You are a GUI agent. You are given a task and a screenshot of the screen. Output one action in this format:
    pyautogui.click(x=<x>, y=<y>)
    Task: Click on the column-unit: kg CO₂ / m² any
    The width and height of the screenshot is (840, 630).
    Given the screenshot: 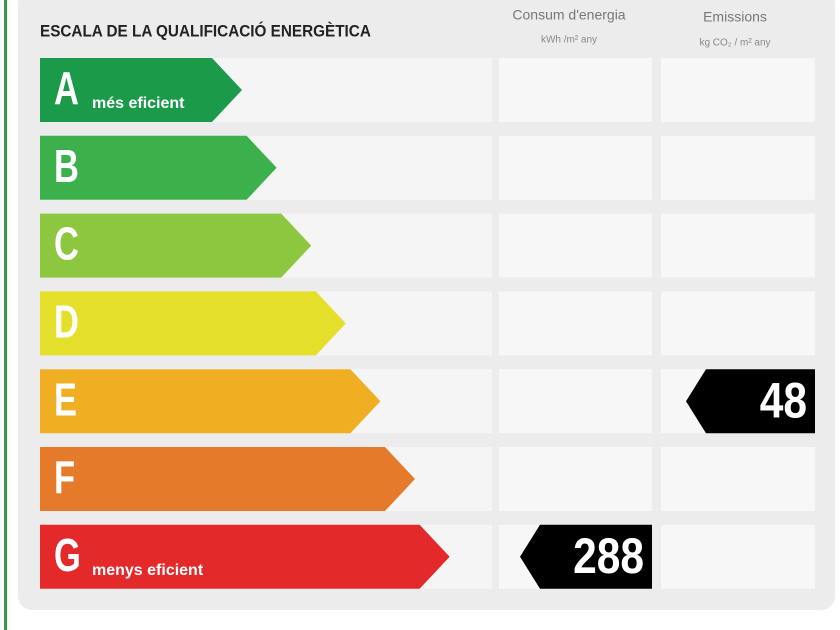 What is the action you would take?
    pyautogui.click(x=734, y=43)
    